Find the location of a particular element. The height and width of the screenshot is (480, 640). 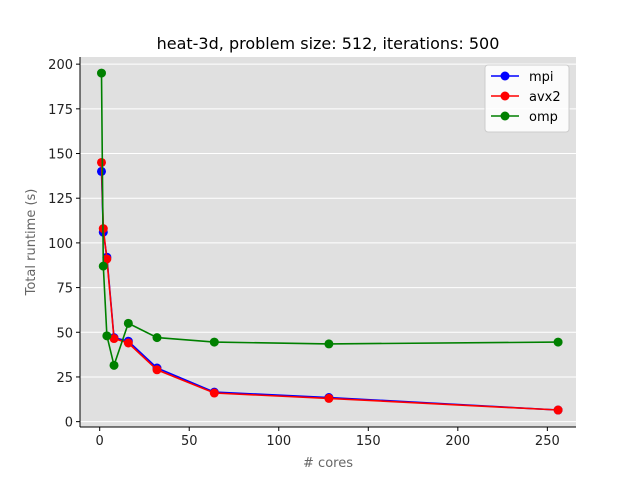

y-tick-label: 200 is located at coordinates (60, 65).